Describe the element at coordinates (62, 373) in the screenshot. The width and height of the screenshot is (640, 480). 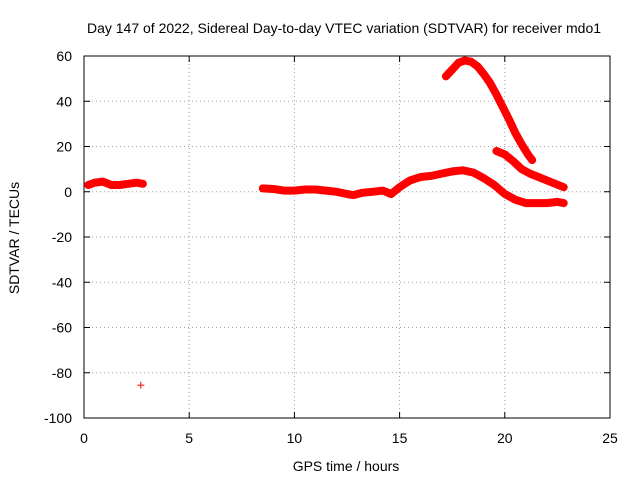
I see `y-tick-label: -80` at that location.